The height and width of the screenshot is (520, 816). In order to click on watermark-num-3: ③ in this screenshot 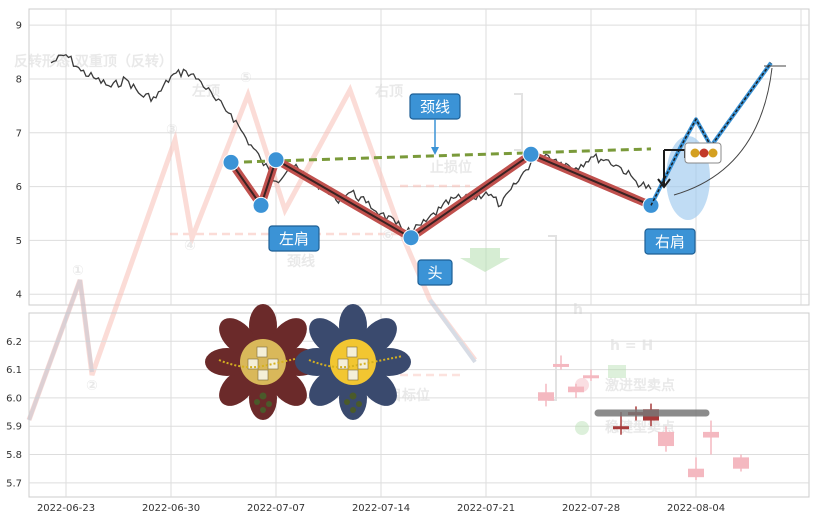, I will do `click(172, 130)`.